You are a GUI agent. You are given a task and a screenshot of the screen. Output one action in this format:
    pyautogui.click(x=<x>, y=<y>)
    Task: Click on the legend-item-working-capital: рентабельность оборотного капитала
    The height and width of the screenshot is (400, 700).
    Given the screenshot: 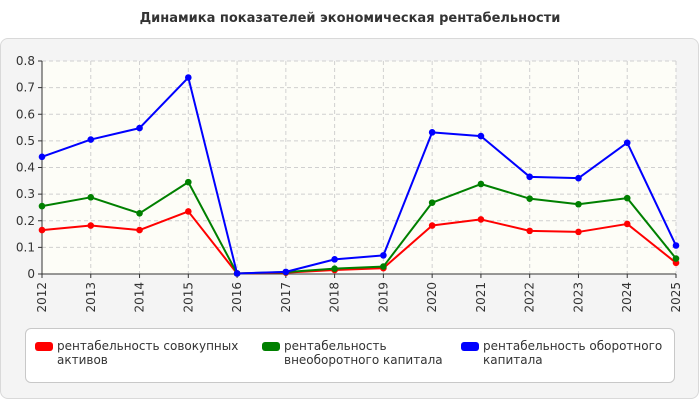 What is the action you would take?
    pyautogui.click(x=567, y=353)
    